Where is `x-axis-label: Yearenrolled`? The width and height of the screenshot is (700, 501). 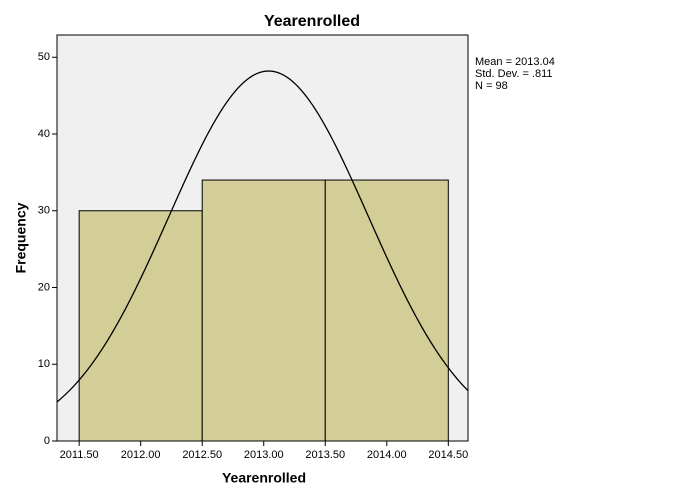 x-axis-label: Yearenrolled is located at coordinates (264, 478).